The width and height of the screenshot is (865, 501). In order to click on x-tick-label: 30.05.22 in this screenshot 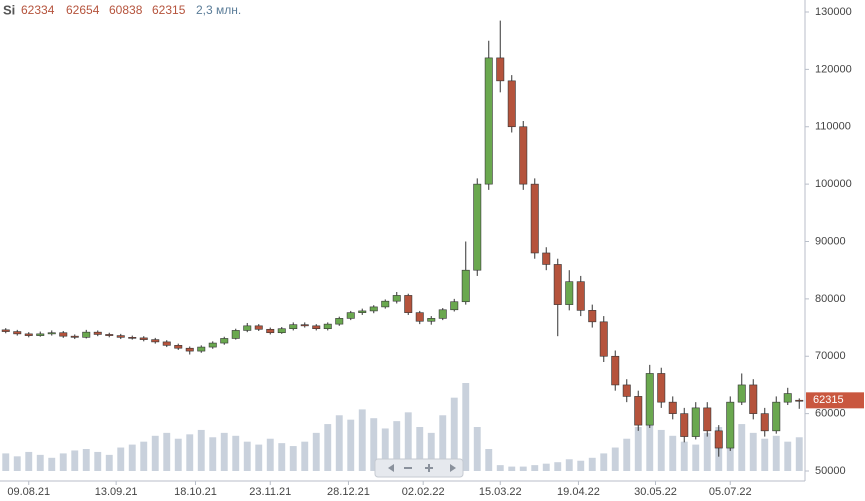, I will do `click(655, 492)`.